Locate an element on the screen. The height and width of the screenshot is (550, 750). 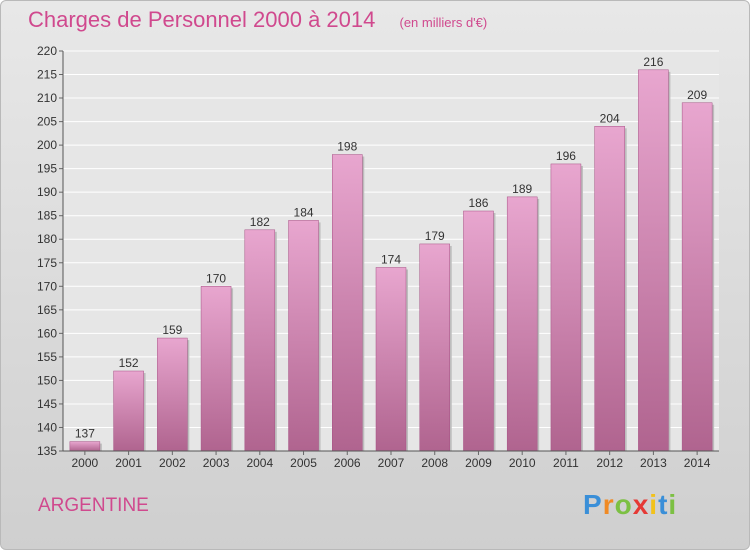
x-tick-label: 2001 is located at coordinates (128, 463).